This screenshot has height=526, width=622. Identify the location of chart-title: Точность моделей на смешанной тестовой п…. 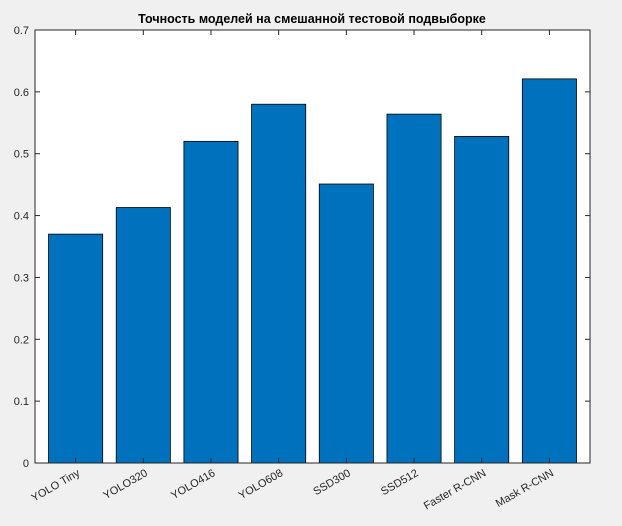
(312, 19).